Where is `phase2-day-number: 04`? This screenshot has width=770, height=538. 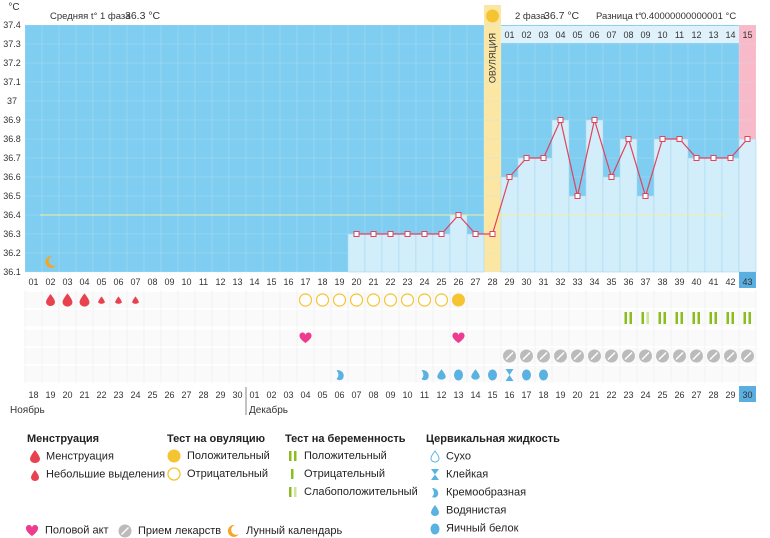
phase2-day-number: 04 is located at coordinates (560, 35).